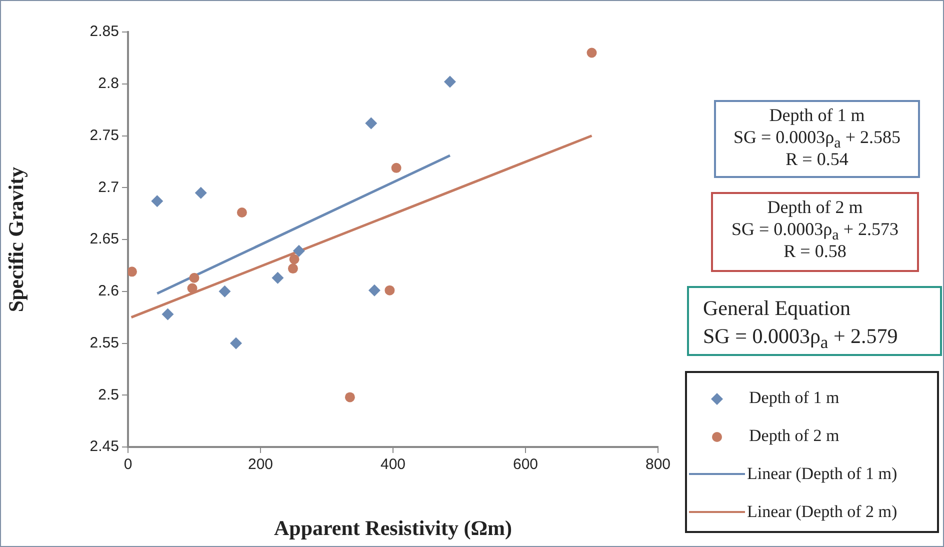 This screenshot has width=944, height=547. Describe the element at coordinates (822, 474) in the screenshot. I see `legend-label: Linear (Depth of 1 m)` at that location.